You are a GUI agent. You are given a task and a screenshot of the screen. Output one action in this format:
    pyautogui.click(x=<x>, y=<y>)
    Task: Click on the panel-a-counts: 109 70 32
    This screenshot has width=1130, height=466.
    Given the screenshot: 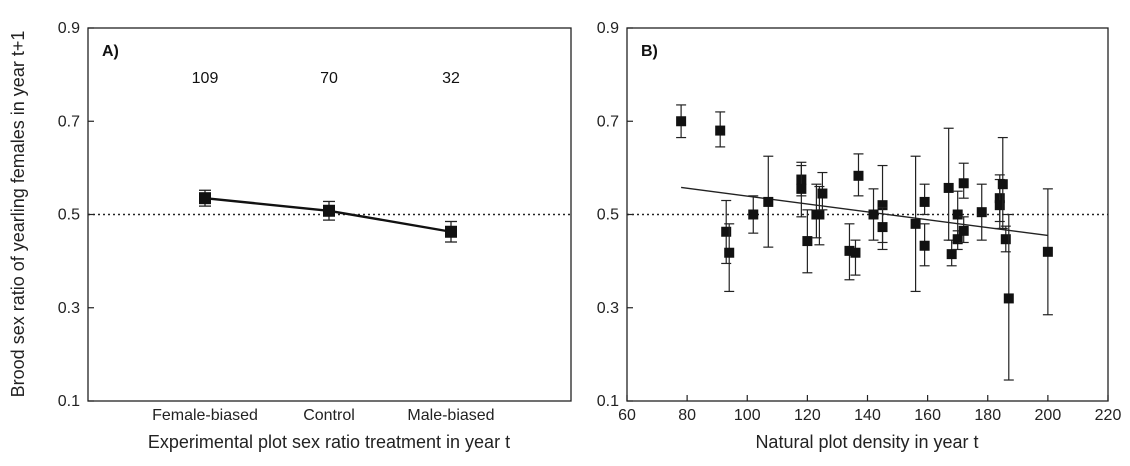 What is the action you would take?
    pyautogui.click(x=326, y=78)
    